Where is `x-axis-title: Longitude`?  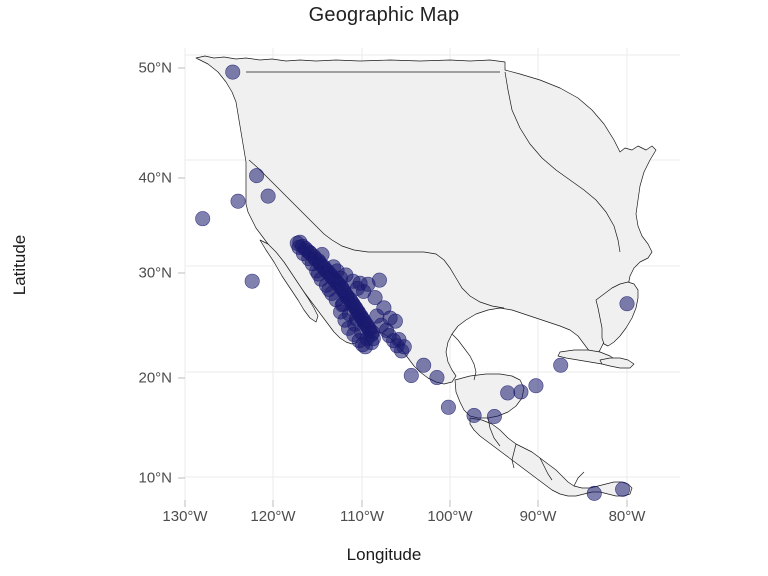 x-axis-title: Longitude is located at coordinates (384, 554).